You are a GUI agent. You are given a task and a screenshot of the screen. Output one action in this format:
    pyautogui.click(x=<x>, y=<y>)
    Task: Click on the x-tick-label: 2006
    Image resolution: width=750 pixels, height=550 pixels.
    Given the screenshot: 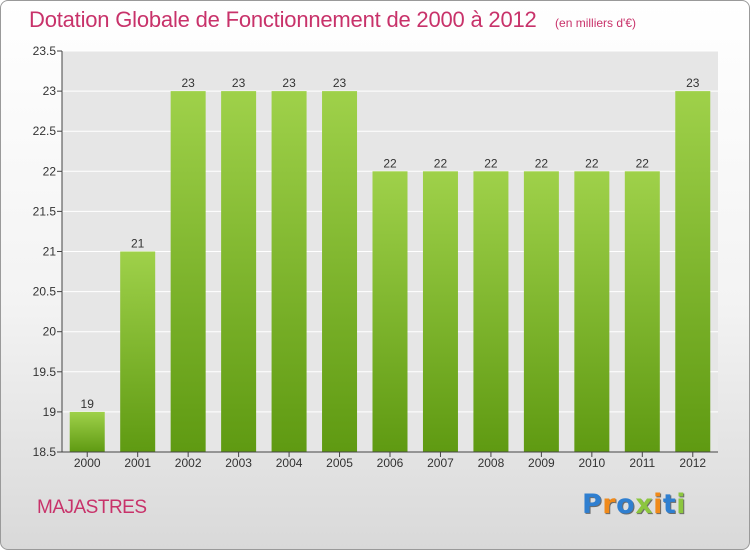 What is the action you would take?
    pyautogui.click(x=390, y=463)
    